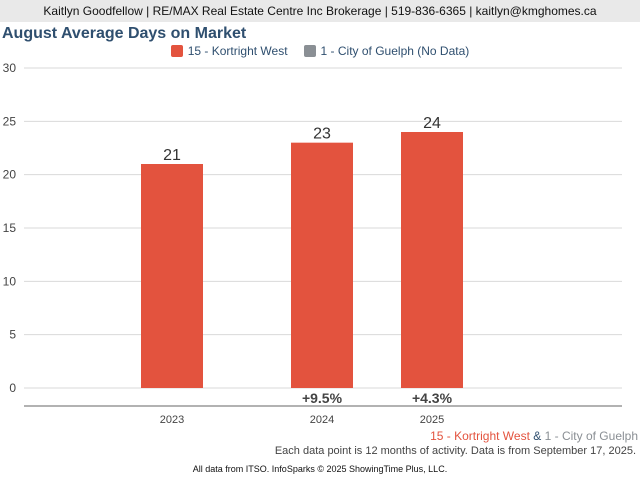 The height and width of the screenshot is (480, 640). I want to click on y-tick-label: 15, so click(10, 228).